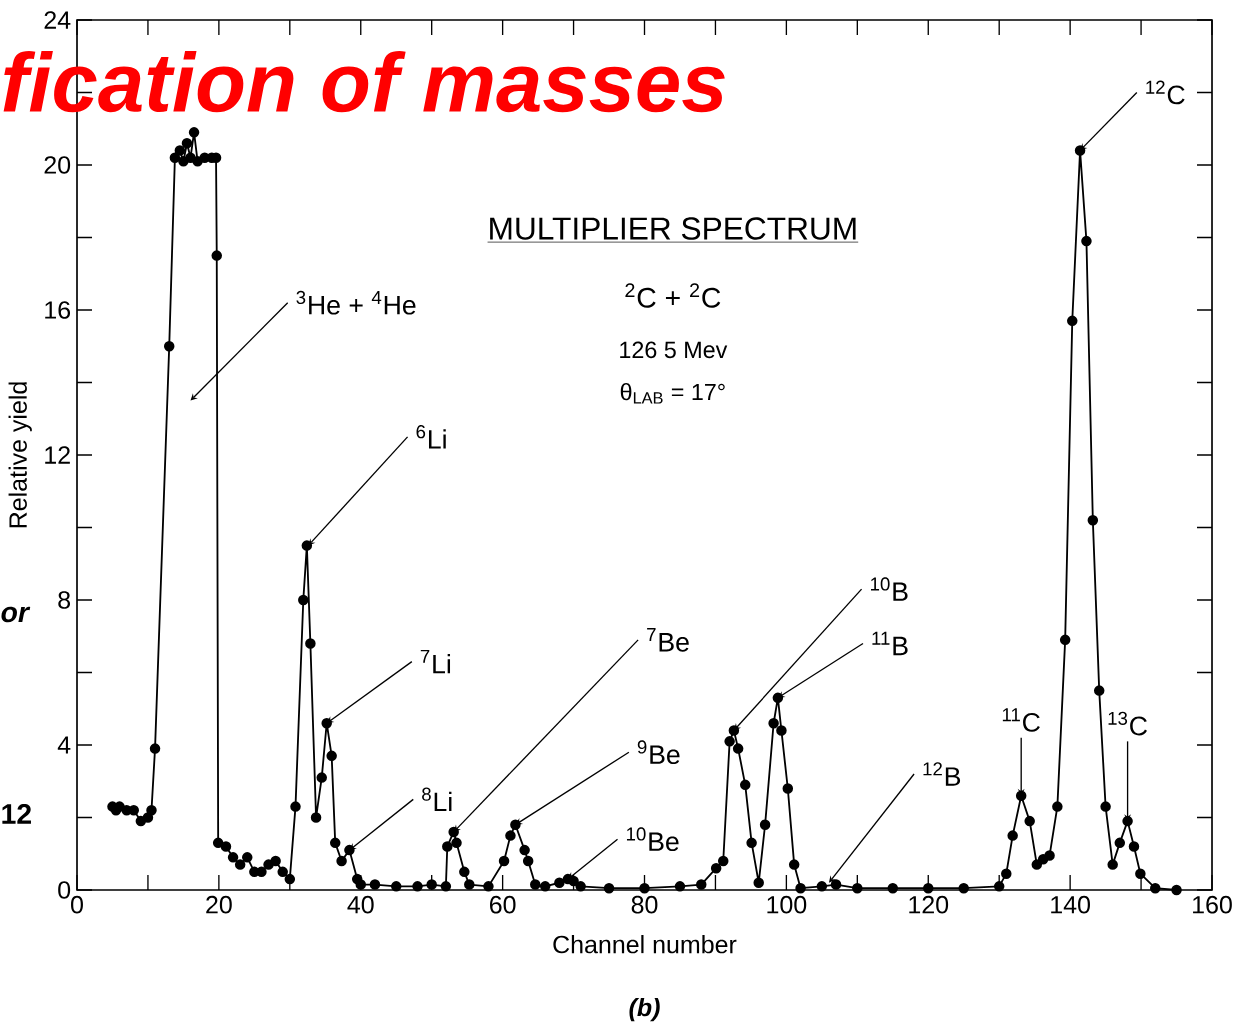  What do you see at coordinates (1070, 904) in the screenshot?
I see `x-tick-label: 140` at bounding box center [1070, 904].